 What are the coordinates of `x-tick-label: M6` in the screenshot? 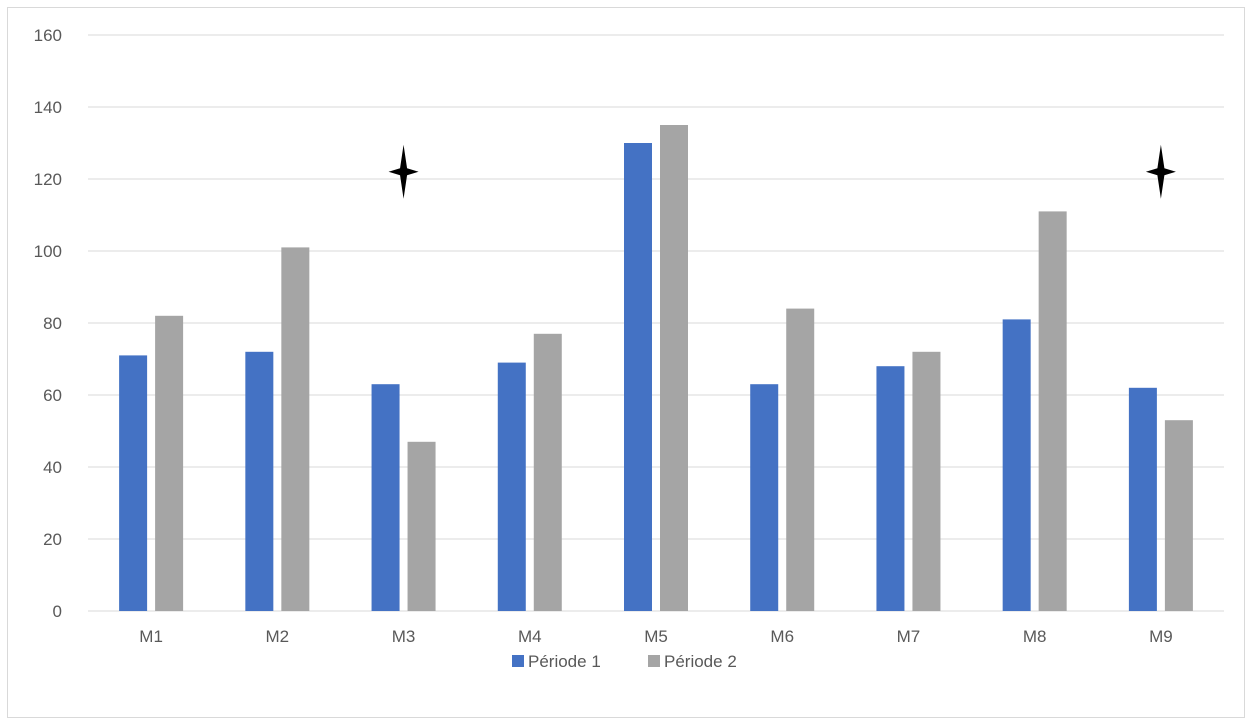 It's located at (782, 636).